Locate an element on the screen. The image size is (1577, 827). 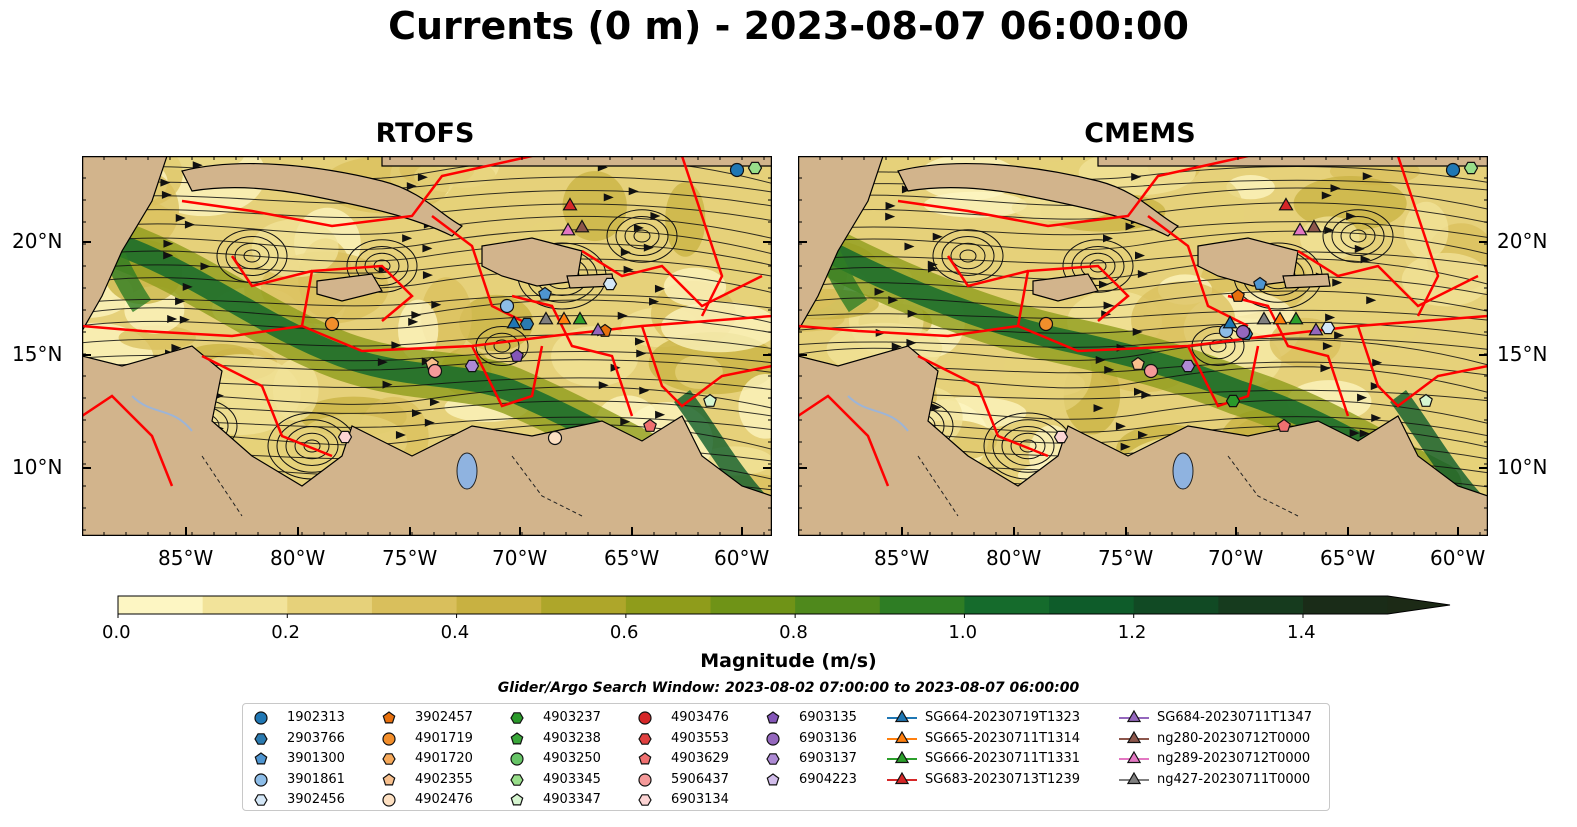
lon-label-cmems: 60°W is located at coordinates (1458, 558).